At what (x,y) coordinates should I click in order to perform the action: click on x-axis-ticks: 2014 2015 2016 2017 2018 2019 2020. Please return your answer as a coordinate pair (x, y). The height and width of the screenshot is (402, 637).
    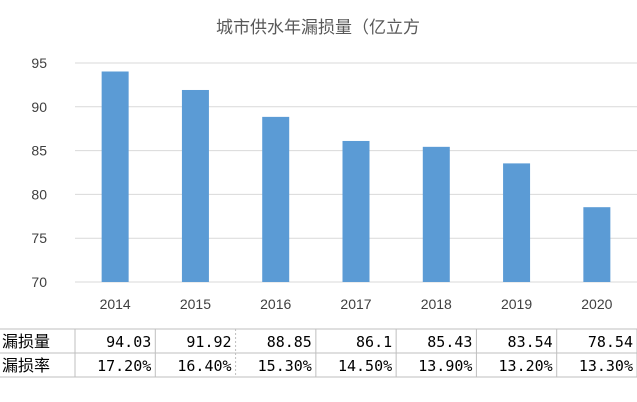
    Looking at the image, I should click on (356, 304).